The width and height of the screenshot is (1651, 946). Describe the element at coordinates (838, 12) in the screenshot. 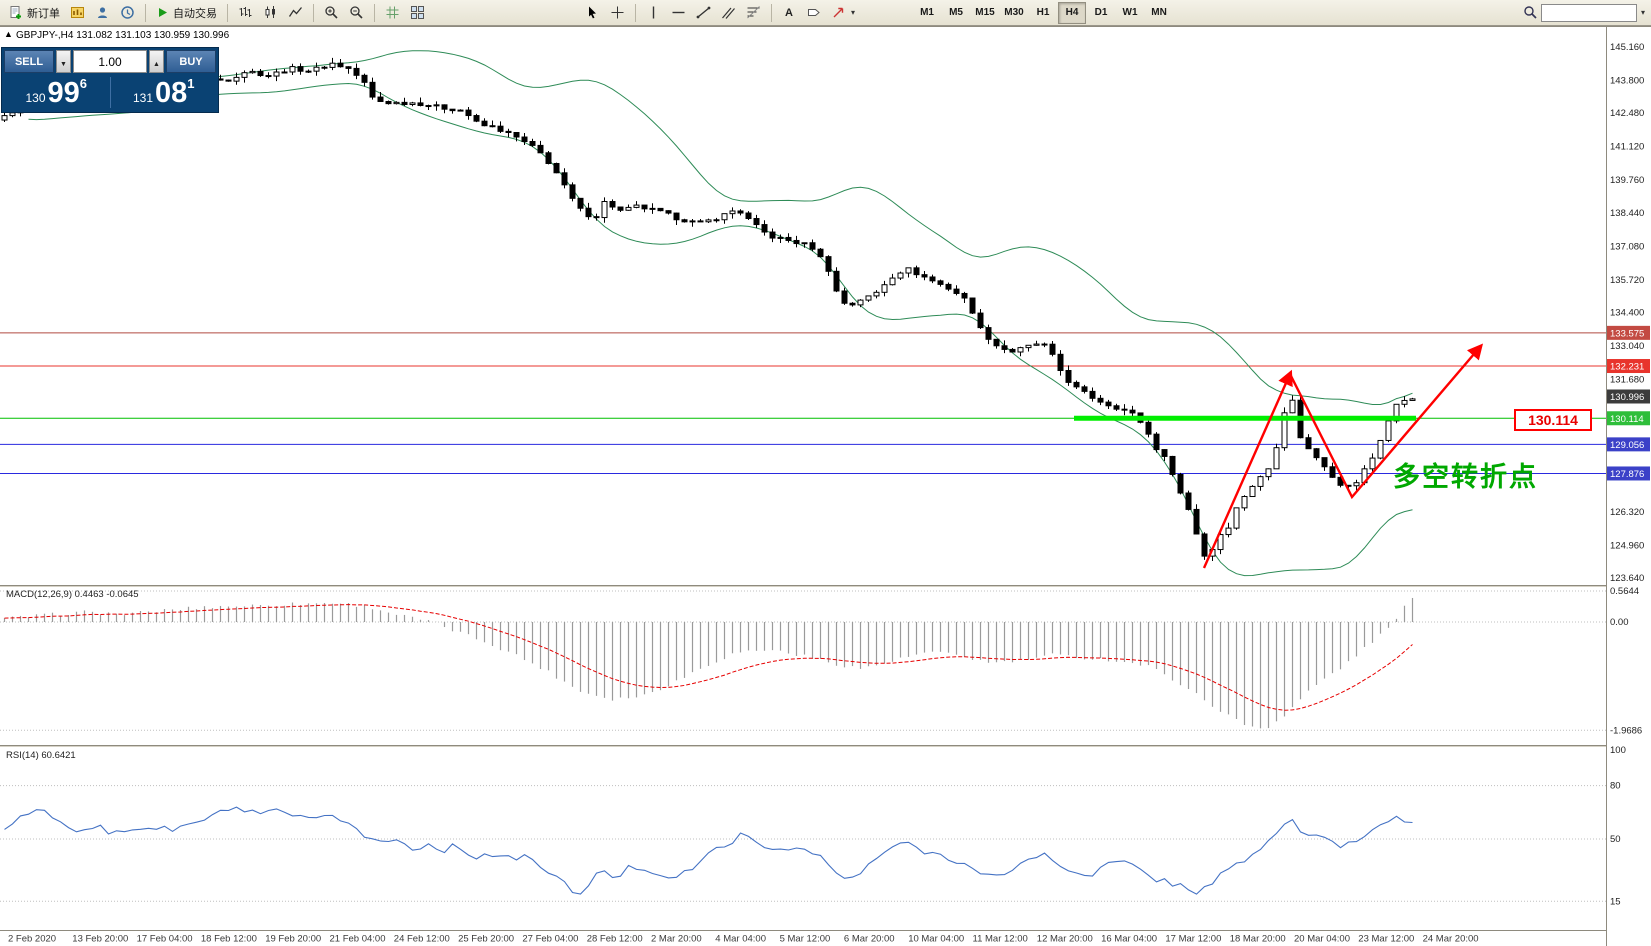

I see `arrow-tool-icon` at that location.